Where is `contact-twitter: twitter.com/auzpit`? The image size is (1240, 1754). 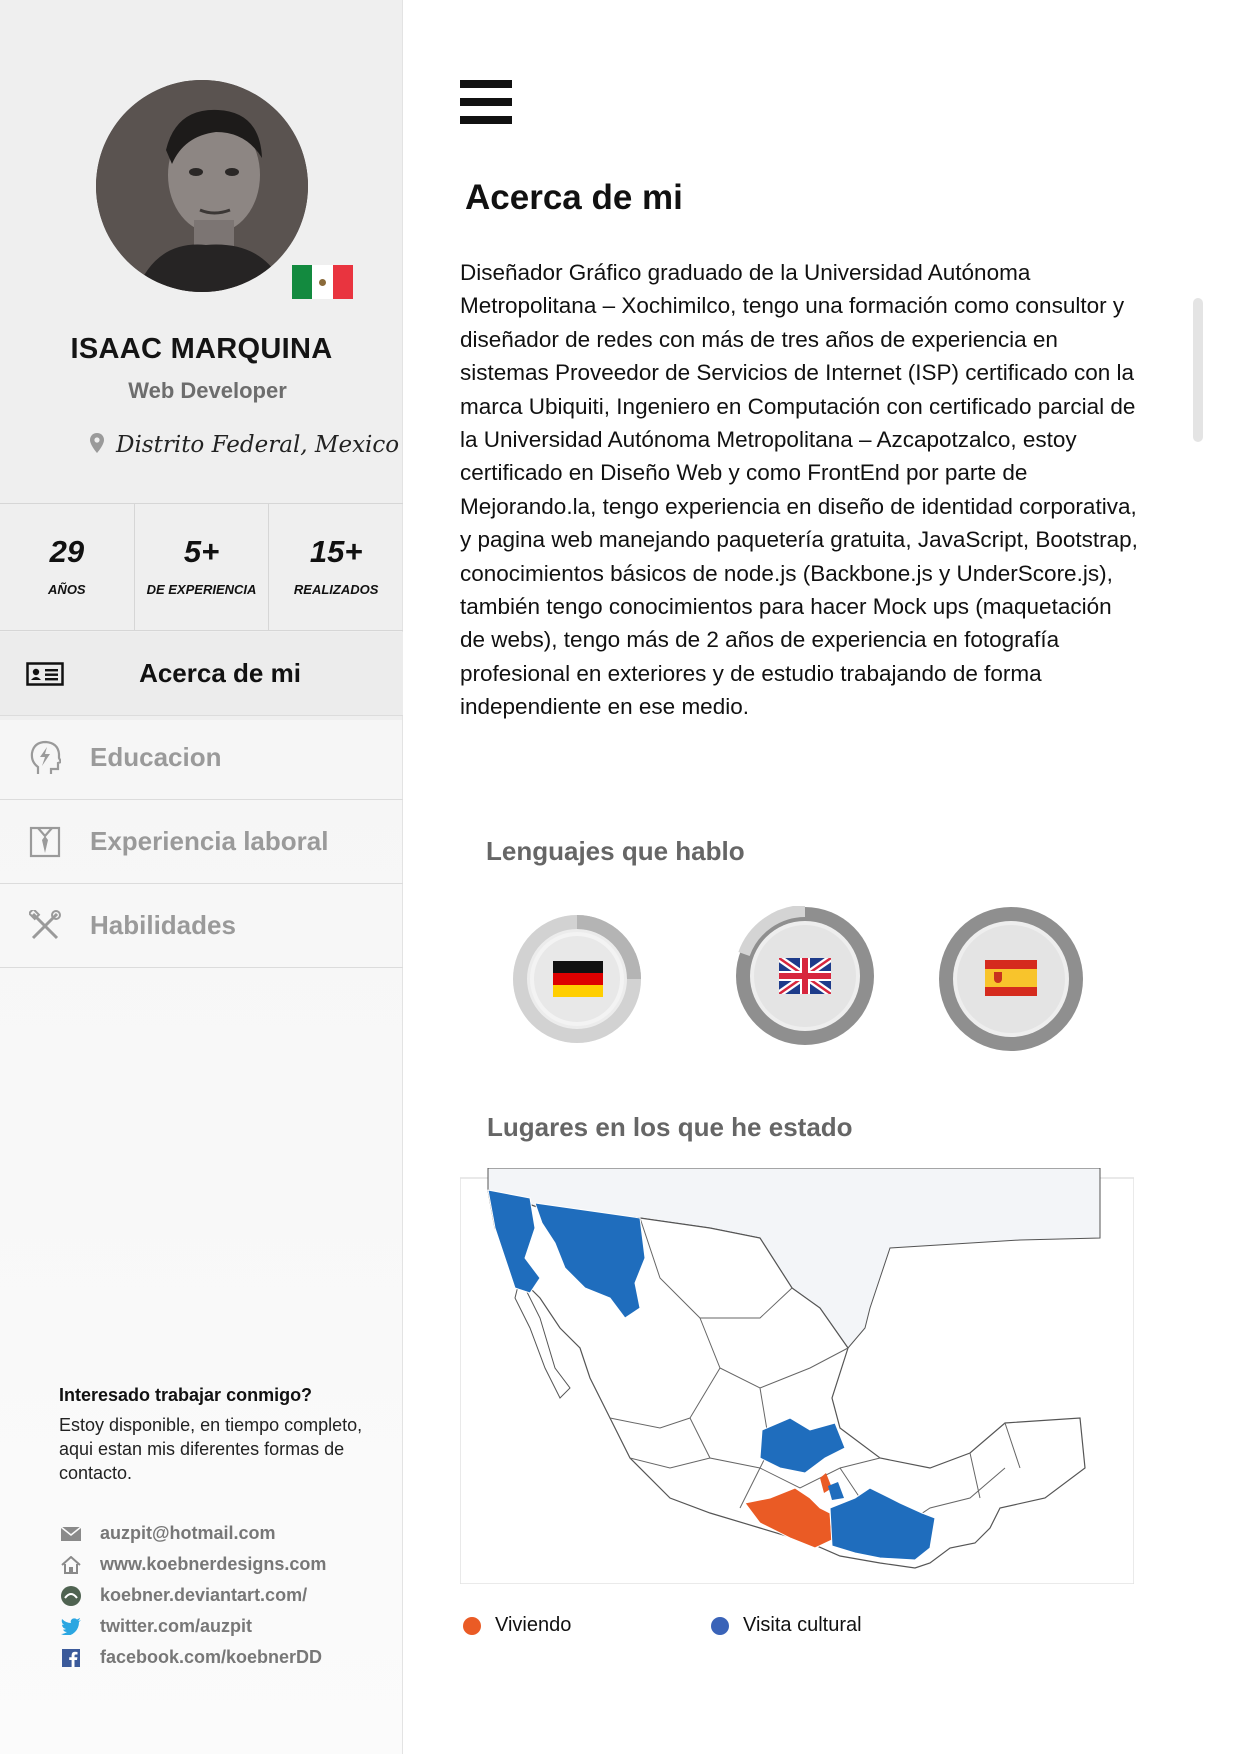
contact-twitter: twitter.com/auzpit is located at coordinates (192, 1626).